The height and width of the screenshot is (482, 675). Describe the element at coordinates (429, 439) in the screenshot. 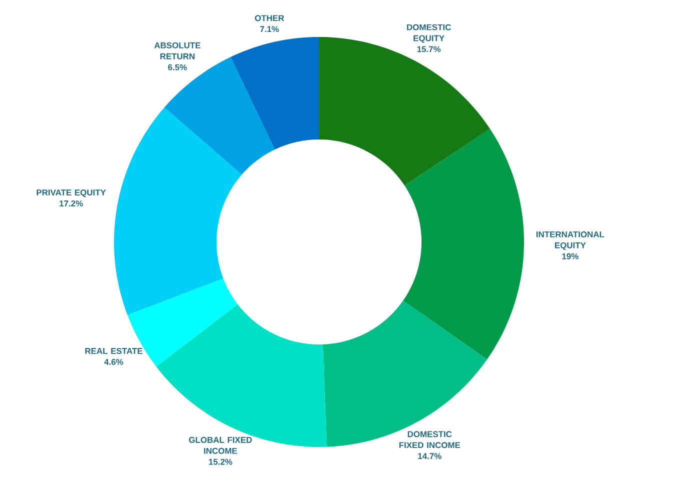

I see `slice-label: DOMESTIC FIXED INCOME` at that location.